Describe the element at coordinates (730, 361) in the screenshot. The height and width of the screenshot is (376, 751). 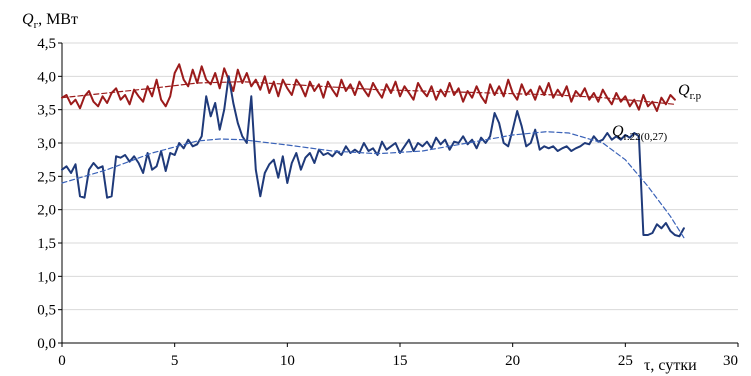
I see `x-tick-label: 30` at that location.